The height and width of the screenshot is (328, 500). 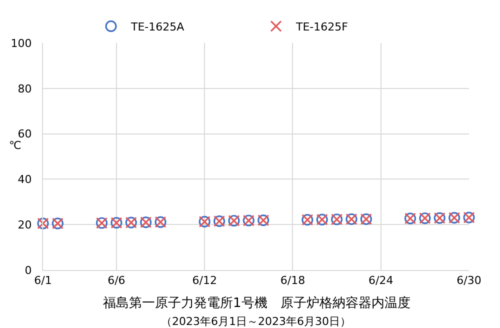 I want to click on x-tick-label: 6/24, so click(x=381, y=281).